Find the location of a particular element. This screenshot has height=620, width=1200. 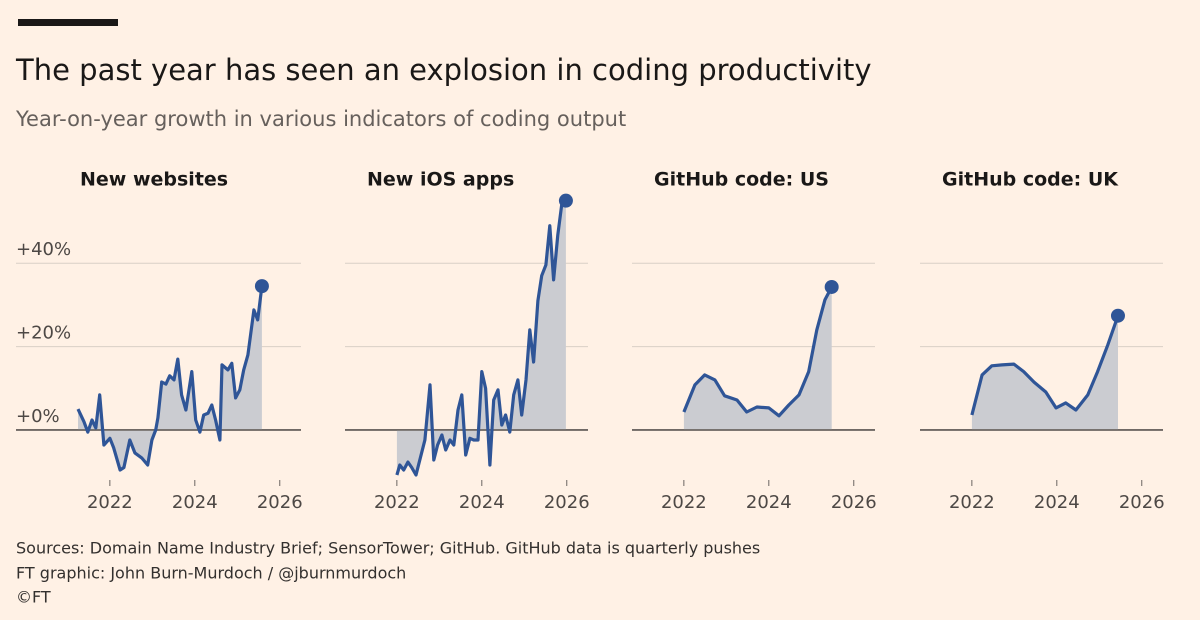

panel-title: New iOS apps is located at coordinates (440, 180).